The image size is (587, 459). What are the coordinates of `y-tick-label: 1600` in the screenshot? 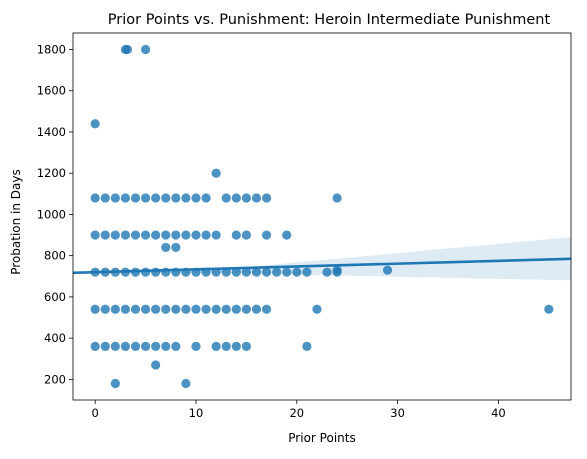 It's located at (51, 91).